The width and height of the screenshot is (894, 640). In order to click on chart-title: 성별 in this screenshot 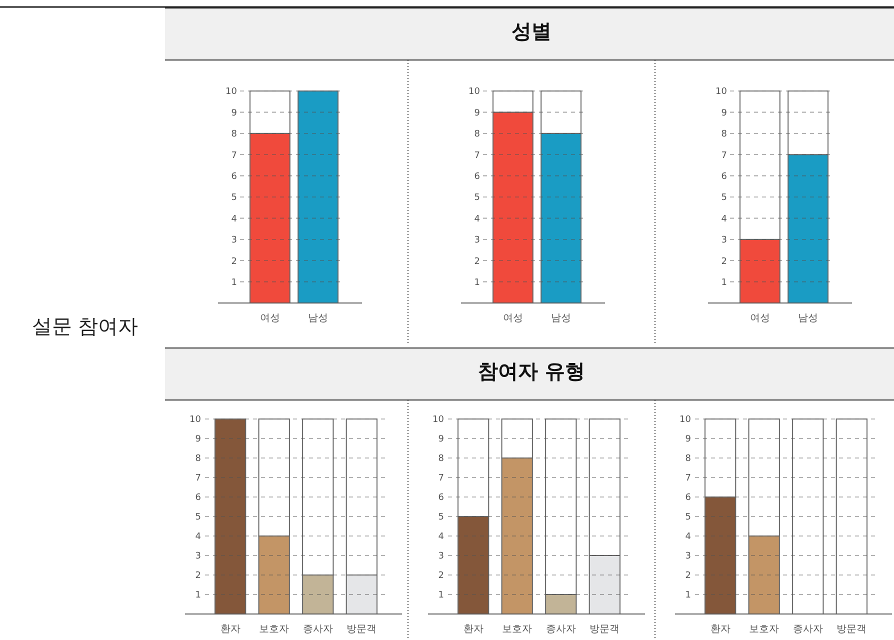, I will do `click(532, 31)`.